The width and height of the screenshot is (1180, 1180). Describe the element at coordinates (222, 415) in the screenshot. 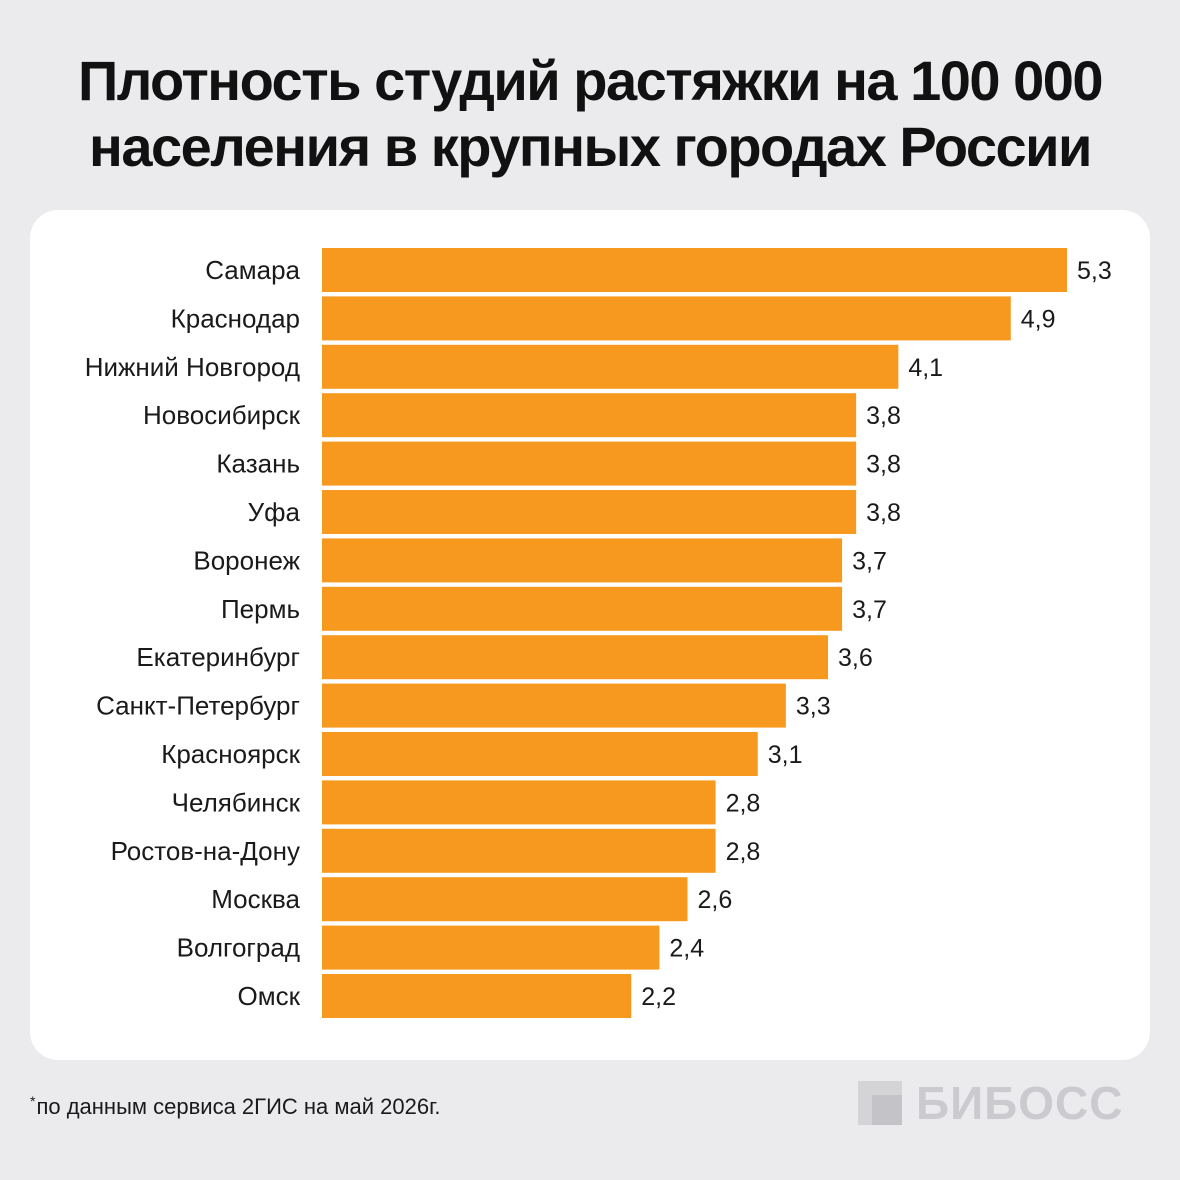

I see `category-label: Новосибирск` at that location.